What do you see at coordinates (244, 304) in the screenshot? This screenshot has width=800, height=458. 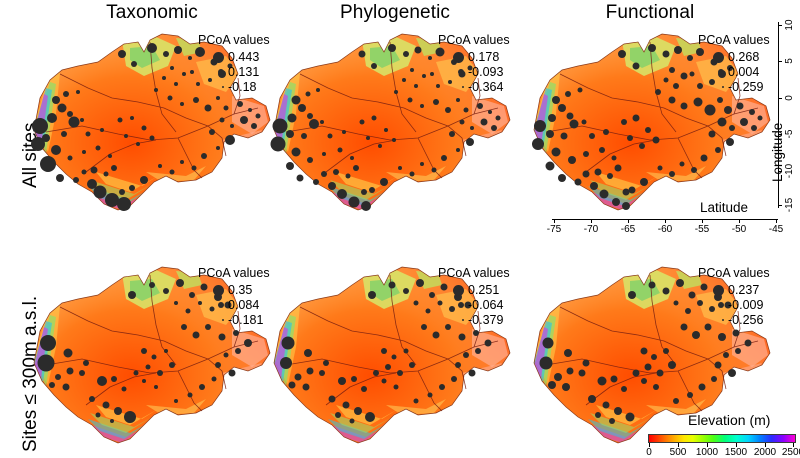 I see `legend-value-mid: 0.084` at bounding box center [244, 304].